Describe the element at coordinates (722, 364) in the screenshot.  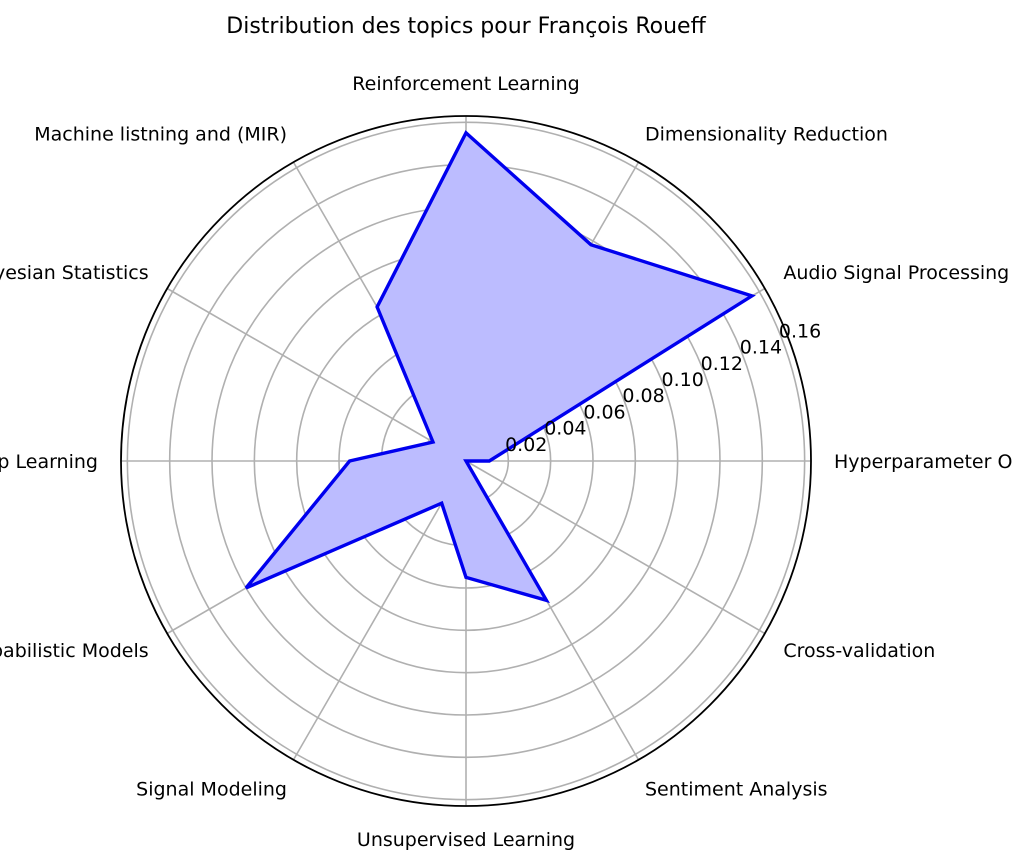
I see `r-tick-label-5: 0.12` at that location.